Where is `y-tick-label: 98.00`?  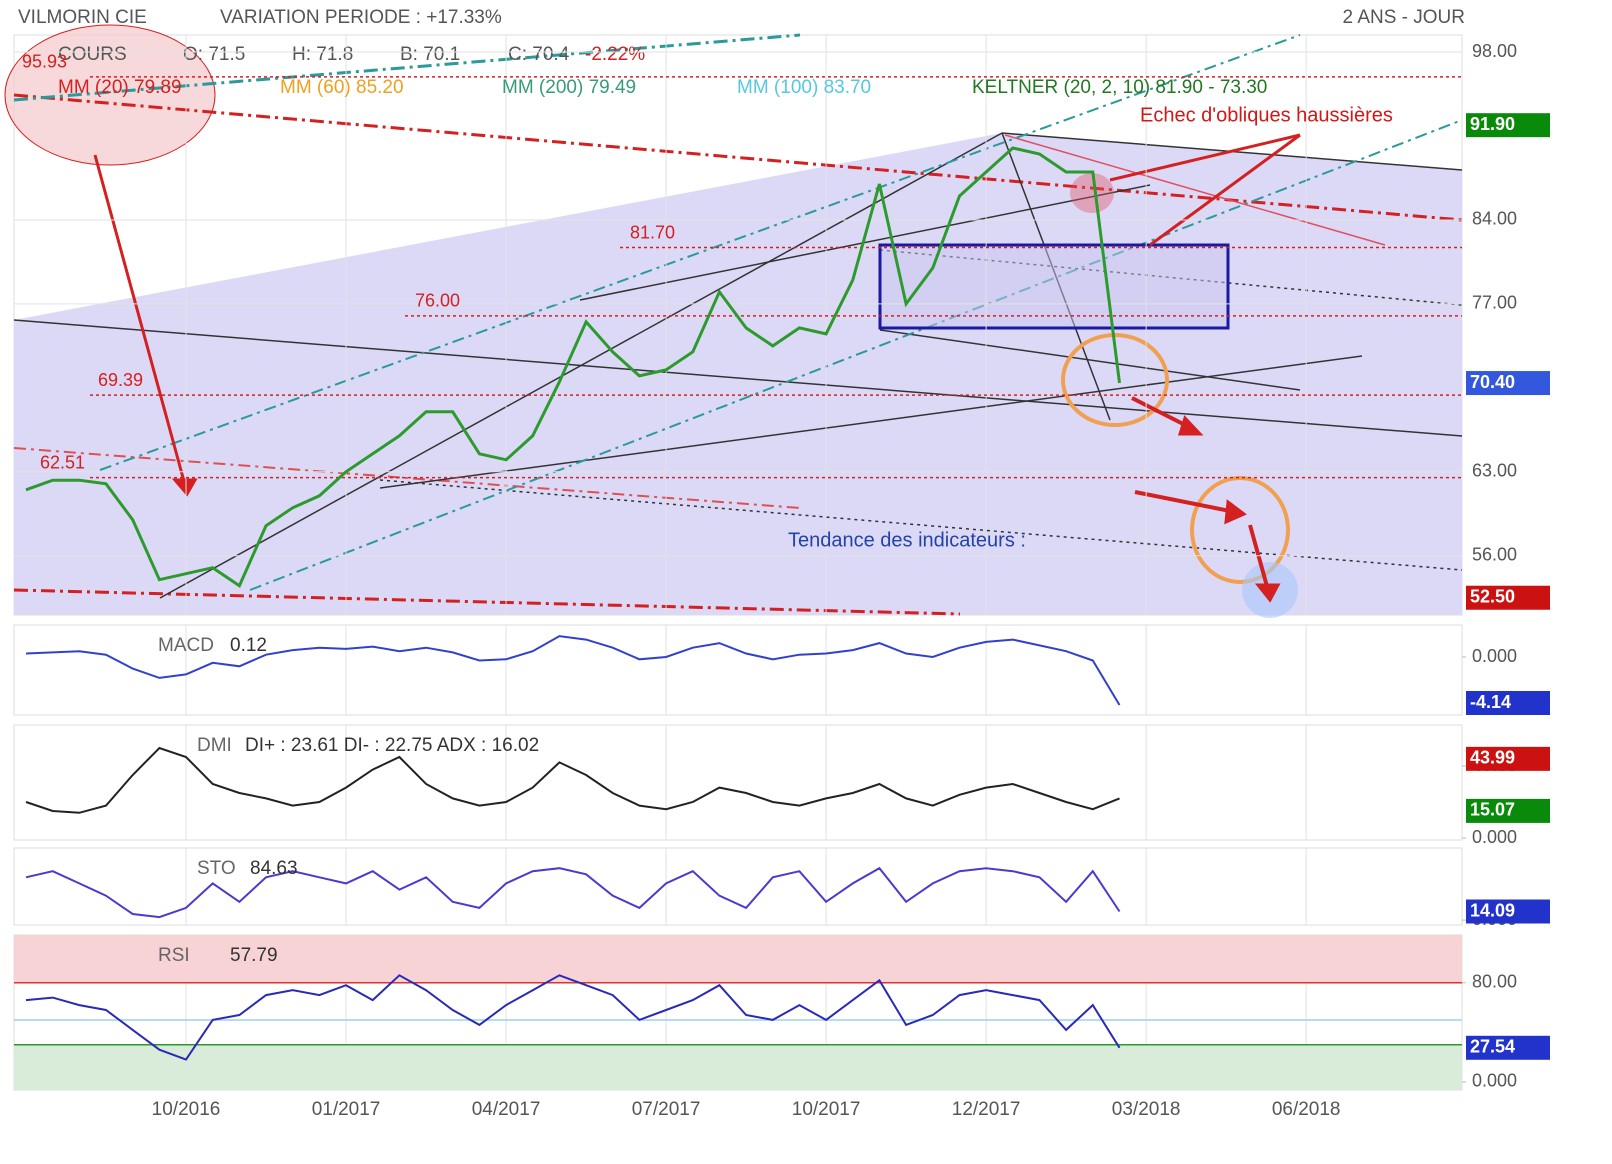 y-tick-label: 98.00 is located at coordinates (1494, 51).